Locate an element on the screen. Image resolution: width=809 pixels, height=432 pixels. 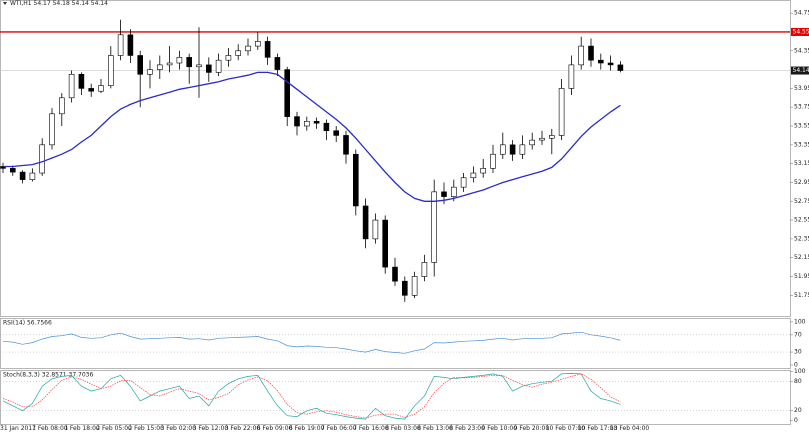
x-tick-label: 2 Feb 15:00 is located at coordinates (146, 428).